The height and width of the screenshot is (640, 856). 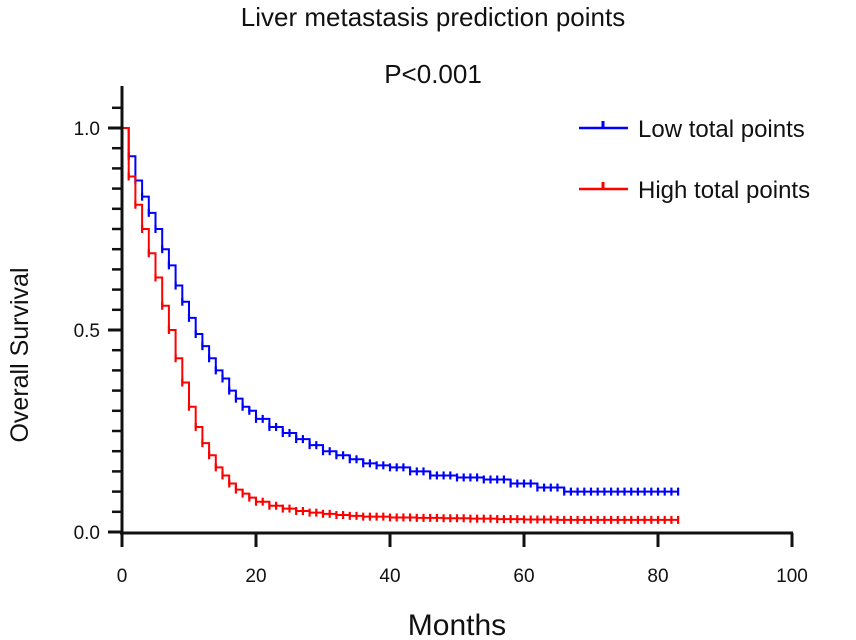 I want to click on chart-title: Liver metastasis prediction points, so click(x=433, y=17).